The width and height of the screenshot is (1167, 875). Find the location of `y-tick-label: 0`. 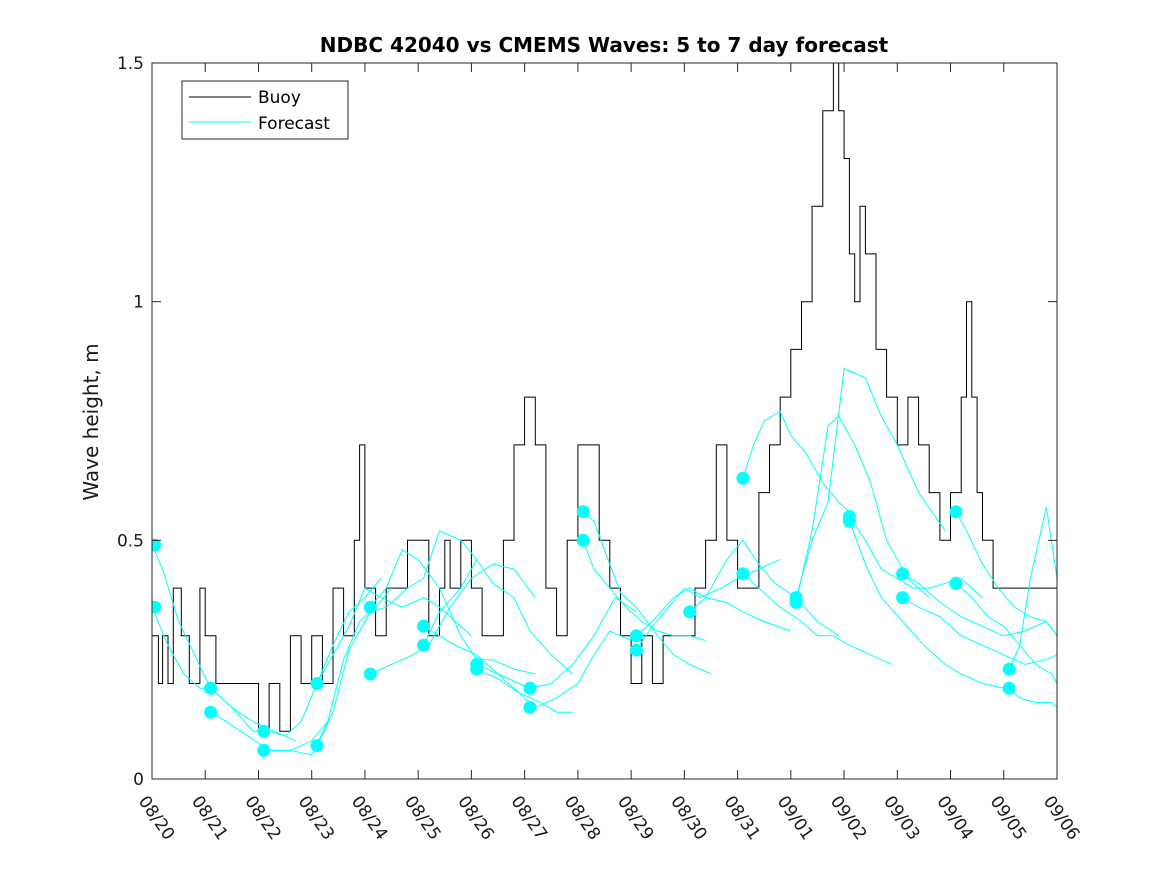

y-tick-label: 0 is located at coordinates (138, 780).